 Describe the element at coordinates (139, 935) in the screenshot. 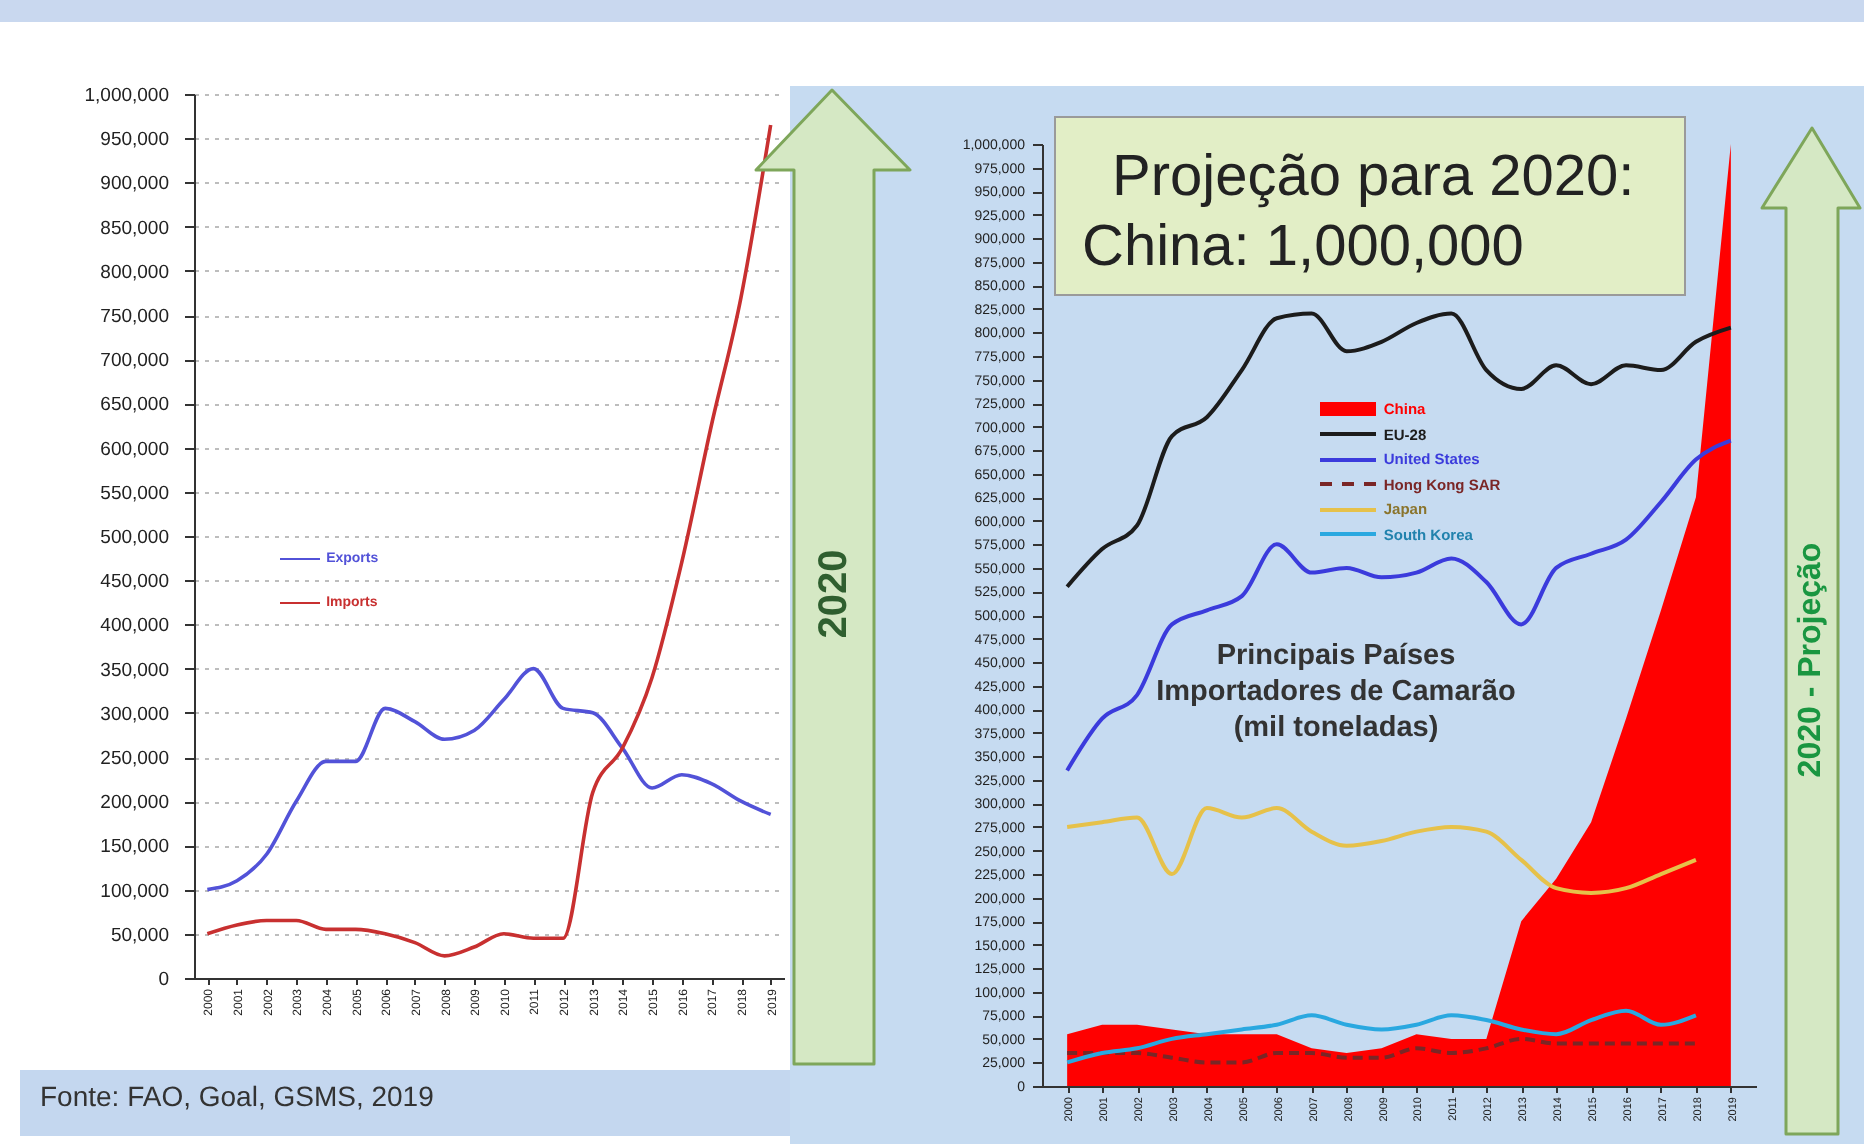

I see `y-tick-label: 50,000` at that location.